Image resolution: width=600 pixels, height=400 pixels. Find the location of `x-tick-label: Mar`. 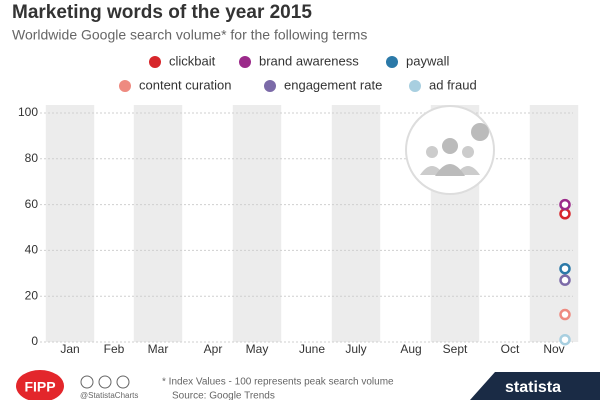

x-tick-label: Mar is located at coordinates (158, 349).